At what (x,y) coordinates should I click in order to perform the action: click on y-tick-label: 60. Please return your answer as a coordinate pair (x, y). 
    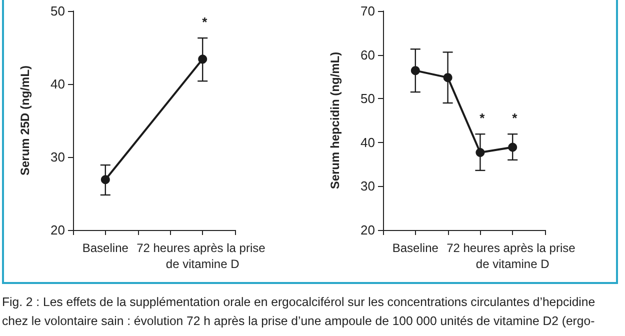
    Looking at the image, I should click on (367, 54).